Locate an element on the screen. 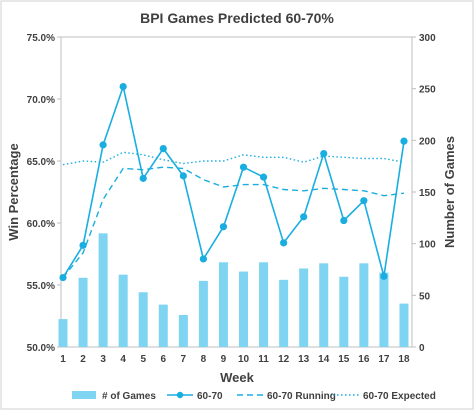 The height and width of the screenshot is (410, 474). x-tick-label: 14 is located at coordinates (324, 359).